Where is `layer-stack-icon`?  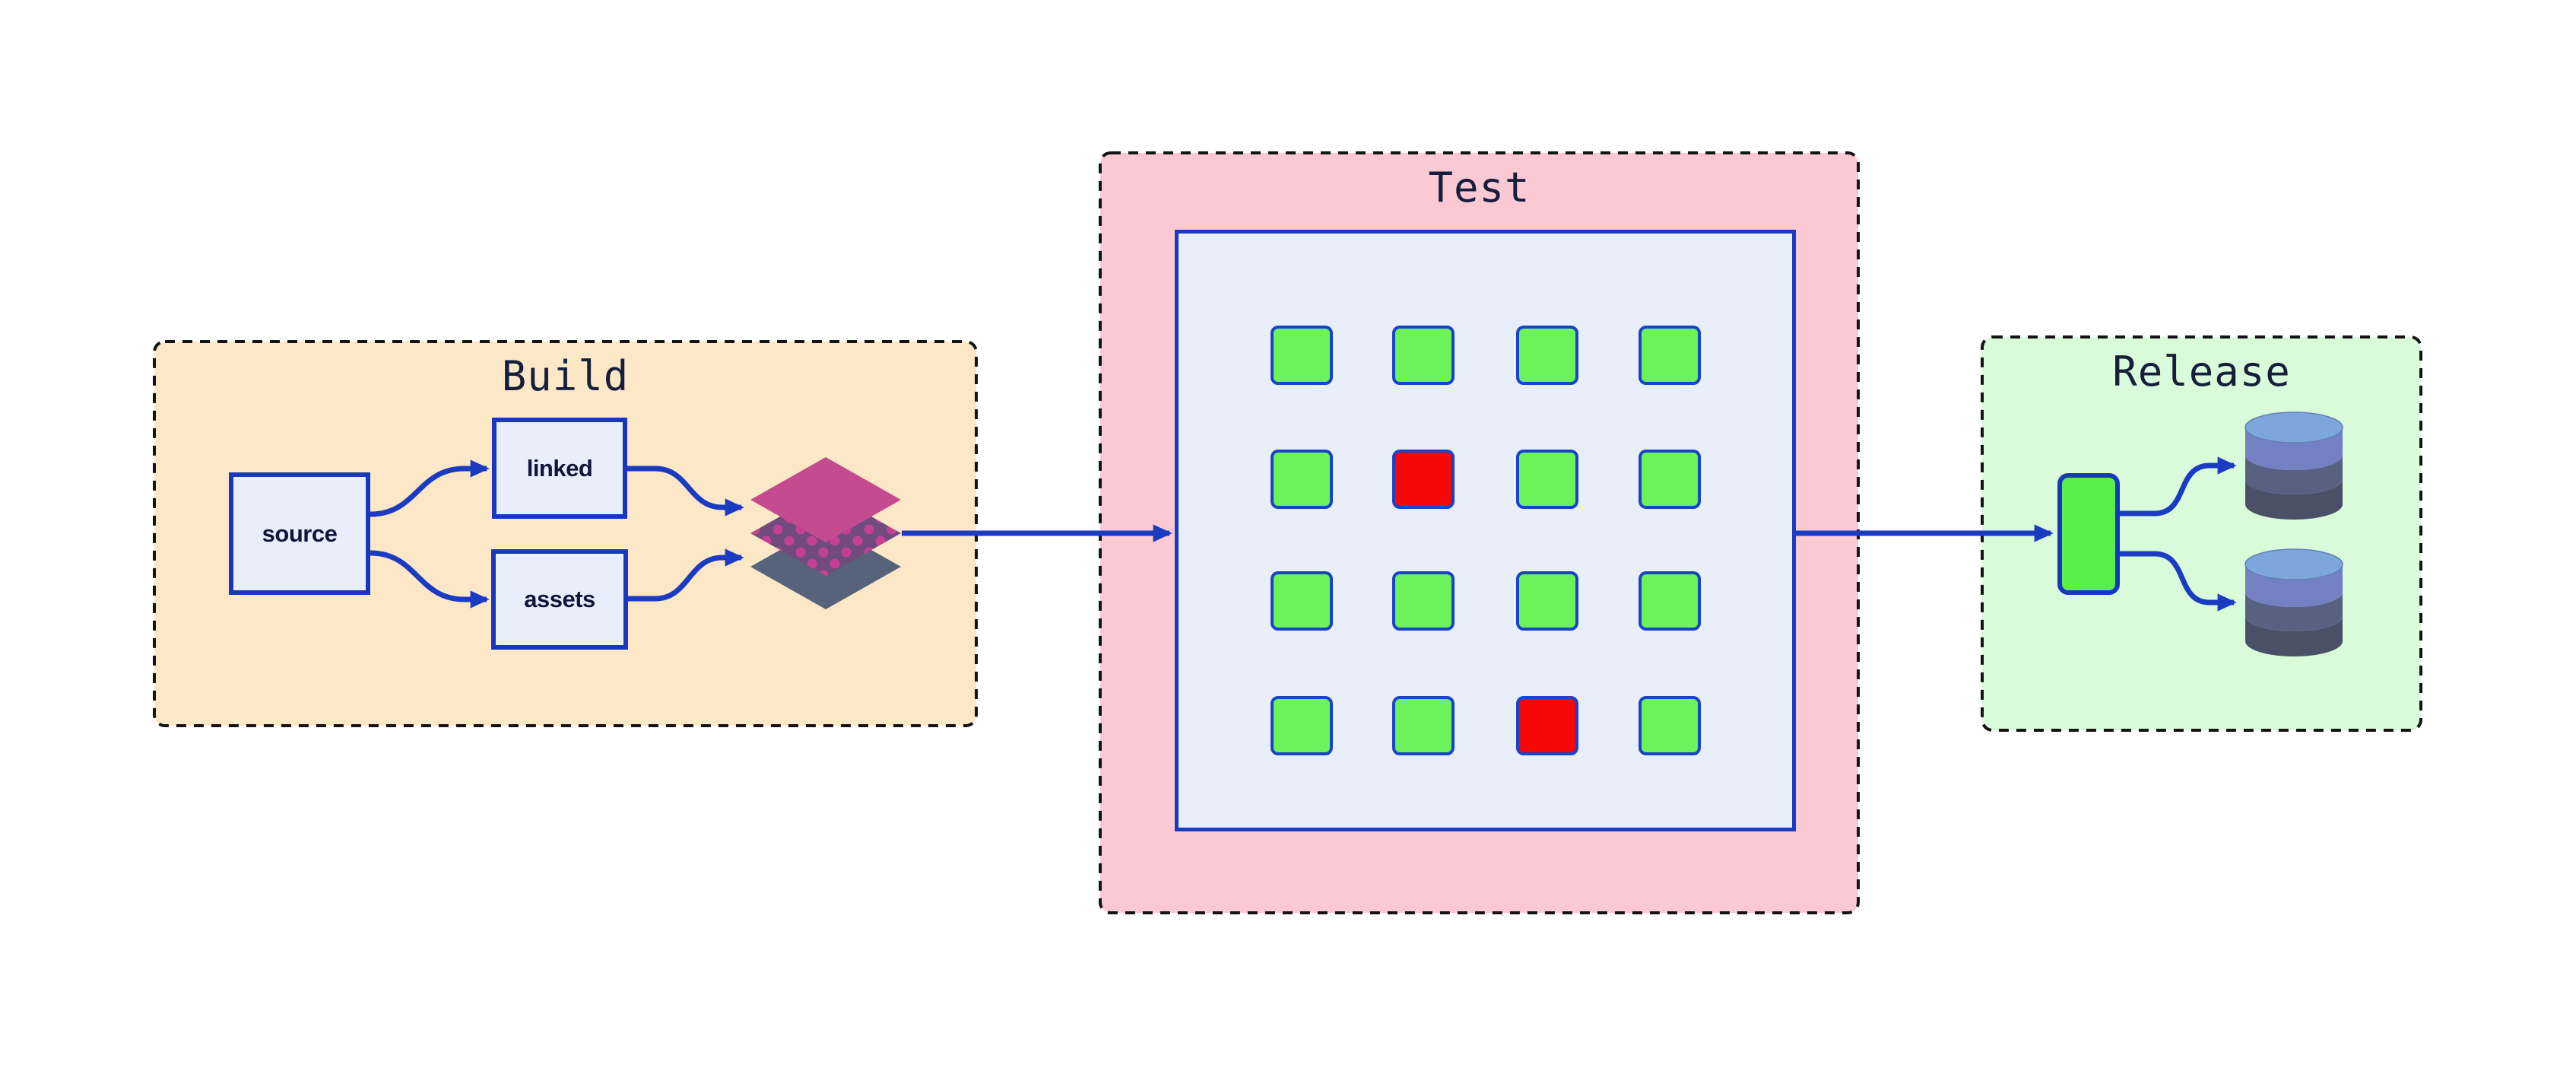
layer-stack-icon is located at coordinates (826, 533).